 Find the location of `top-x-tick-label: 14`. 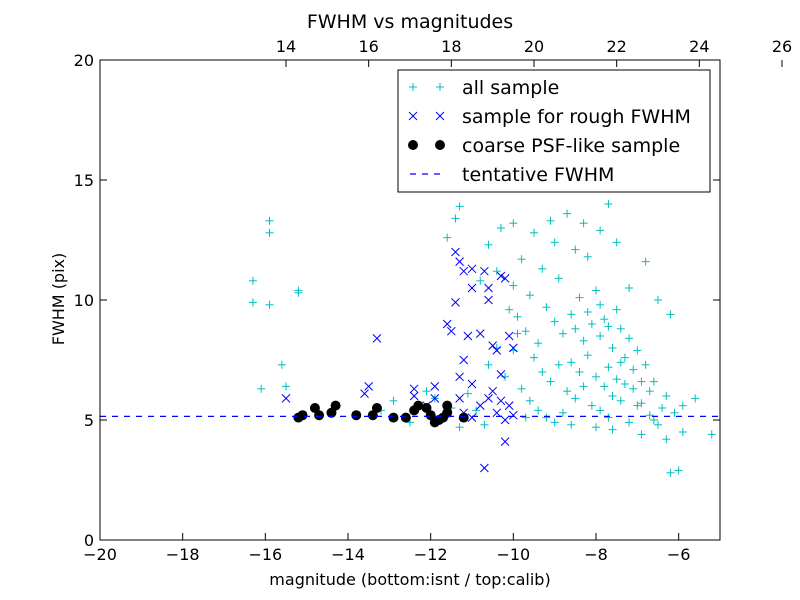

top-x-tick-label: 14 is located at coordinates (286, 46).